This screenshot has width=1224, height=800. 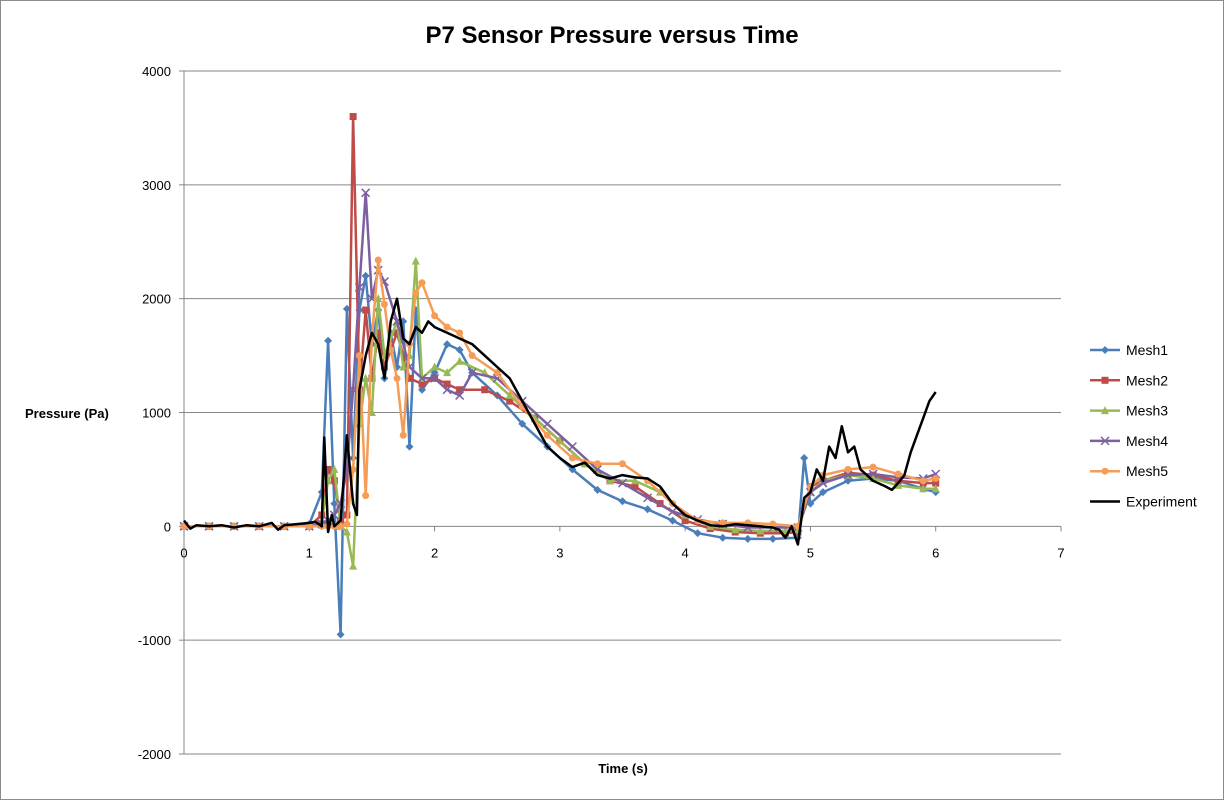 I want to click on y-tick-label: 1000, so click(x=156, y=413).